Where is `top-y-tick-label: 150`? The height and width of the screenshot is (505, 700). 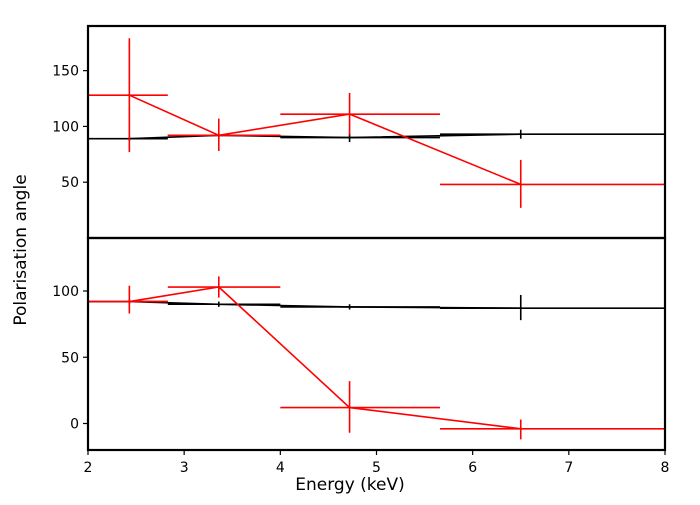 top-y-tick-label: 150 is located at coordinates (65, 72).